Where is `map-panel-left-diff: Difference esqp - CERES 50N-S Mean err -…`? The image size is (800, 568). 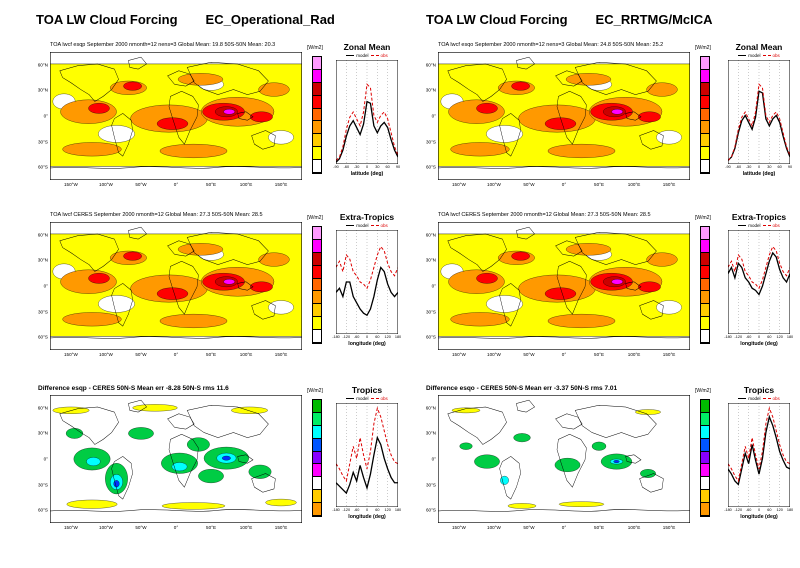
map-panel-left-diff: Difference esqp - CERES 50N-S Mean err -… is located at coordinates (182, 465).